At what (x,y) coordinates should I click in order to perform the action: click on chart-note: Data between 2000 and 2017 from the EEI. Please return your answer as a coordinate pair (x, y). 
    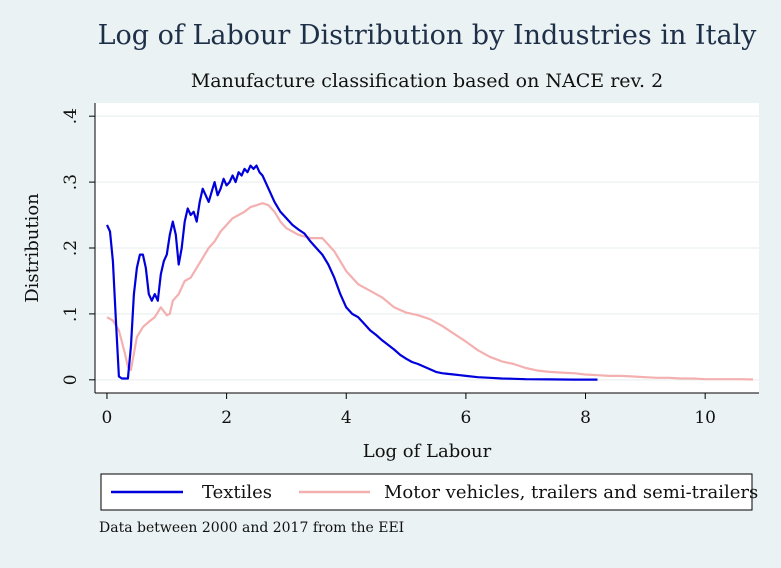
    Looking at the image, I should click on (251, 528).